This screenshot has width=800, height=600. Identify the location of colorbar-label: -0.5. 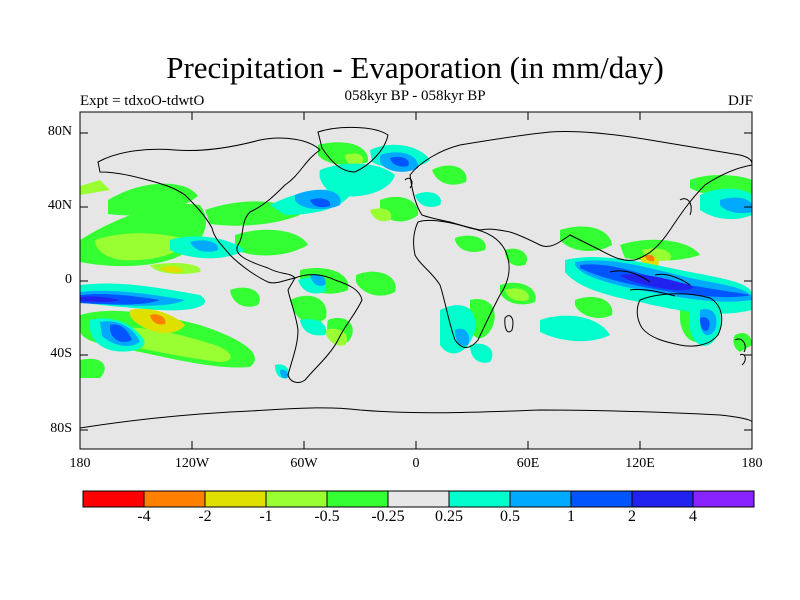
(327, 516).